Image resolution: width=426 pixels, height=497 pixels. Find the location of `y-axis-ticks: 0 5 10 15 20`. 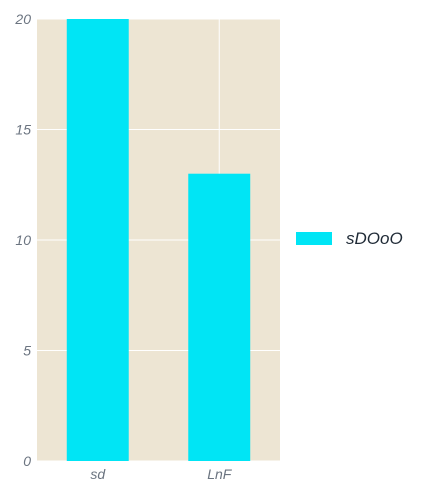

y-axis-ticks: 0 5 10 15 20 is located at coordinates (22, 240).